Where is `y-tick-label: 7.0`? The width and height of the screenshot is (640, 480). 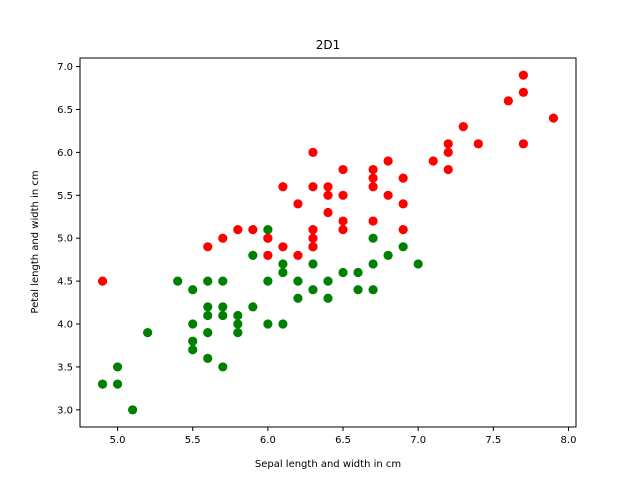 y-tick-label: 7.0 is located at coordinates (65, 67).